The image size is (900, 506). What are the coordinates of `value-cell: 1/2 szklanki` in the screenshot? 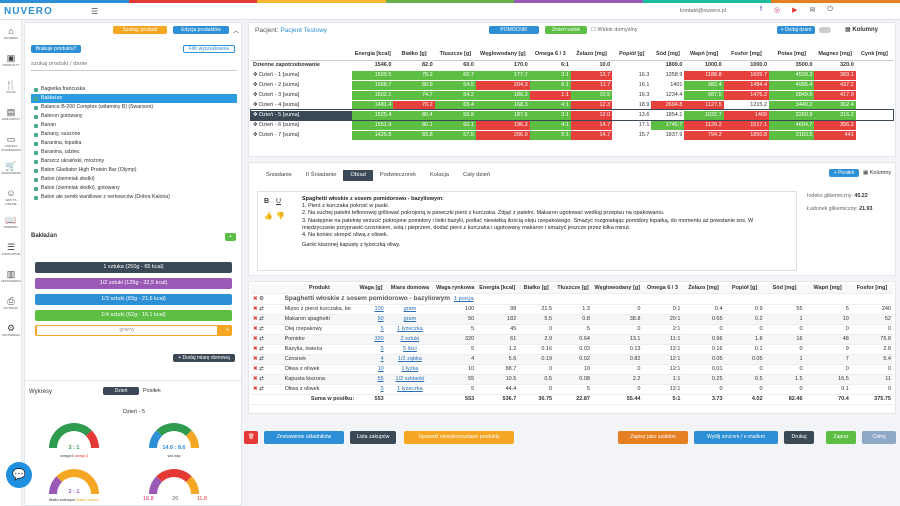 It's located at (410, 379).